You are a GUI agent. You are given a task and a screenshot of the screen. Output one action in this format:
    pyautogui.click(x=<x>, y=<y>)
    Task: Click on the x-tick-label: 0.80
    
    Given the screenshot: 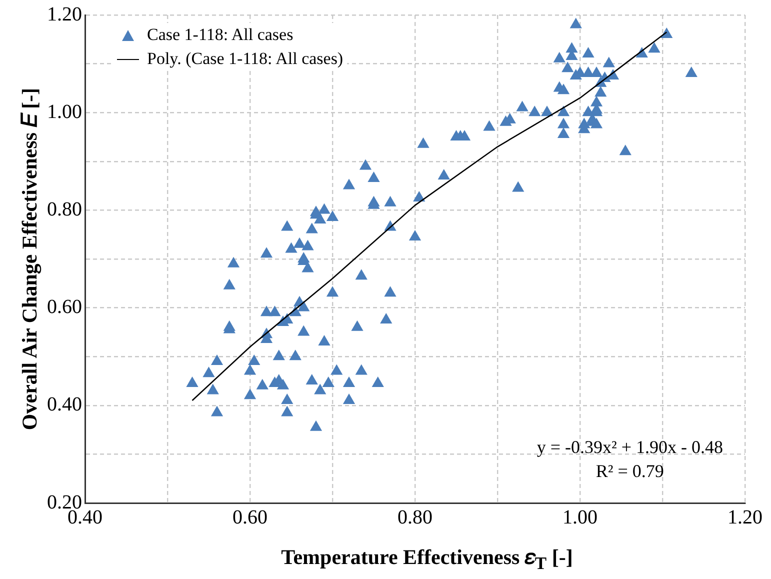 What is the action you would take?
    pyautogui.click(x=415, y=517)
    